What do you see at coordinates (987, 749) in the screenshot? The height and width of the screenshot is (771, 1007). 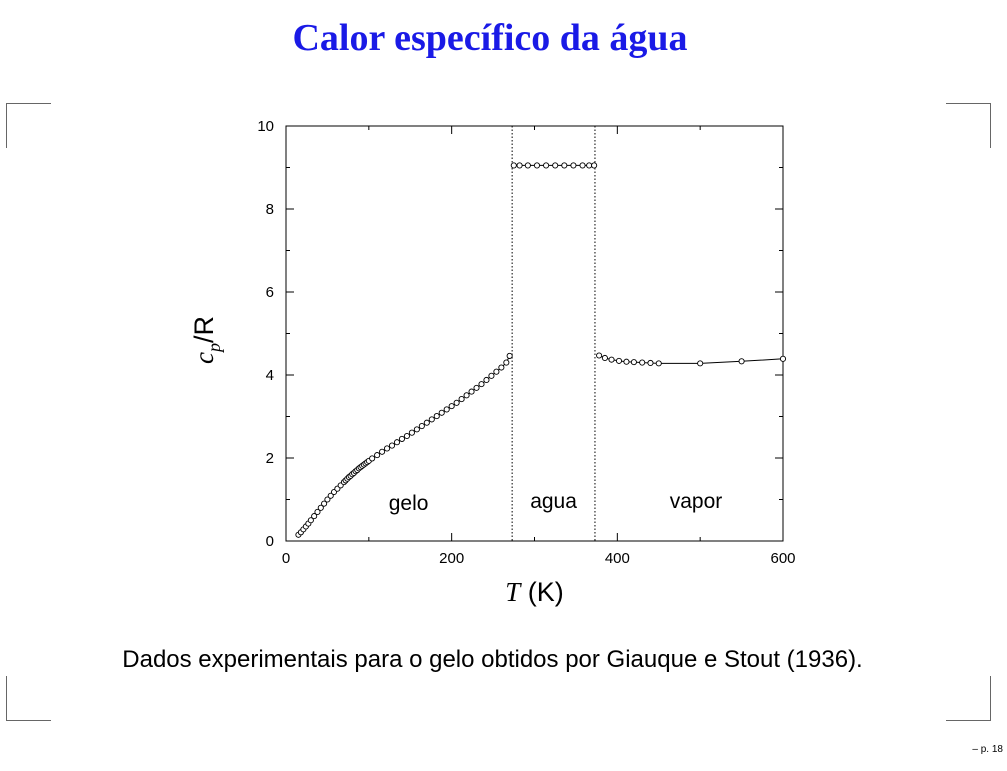 I see `page-number: – p. 18` at bounding box center [987, 749].